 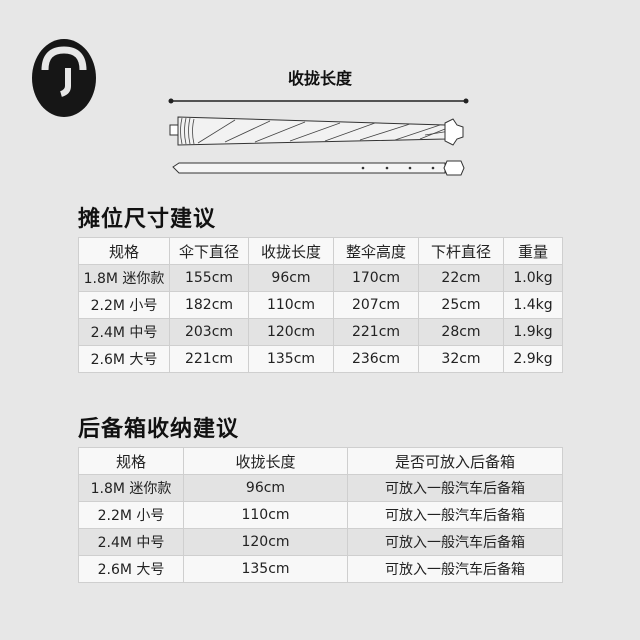 What do you see at coordinates (461, 305) in the screenshot?
I see `table-cell: 25cm` at bounding box center [461, 305].